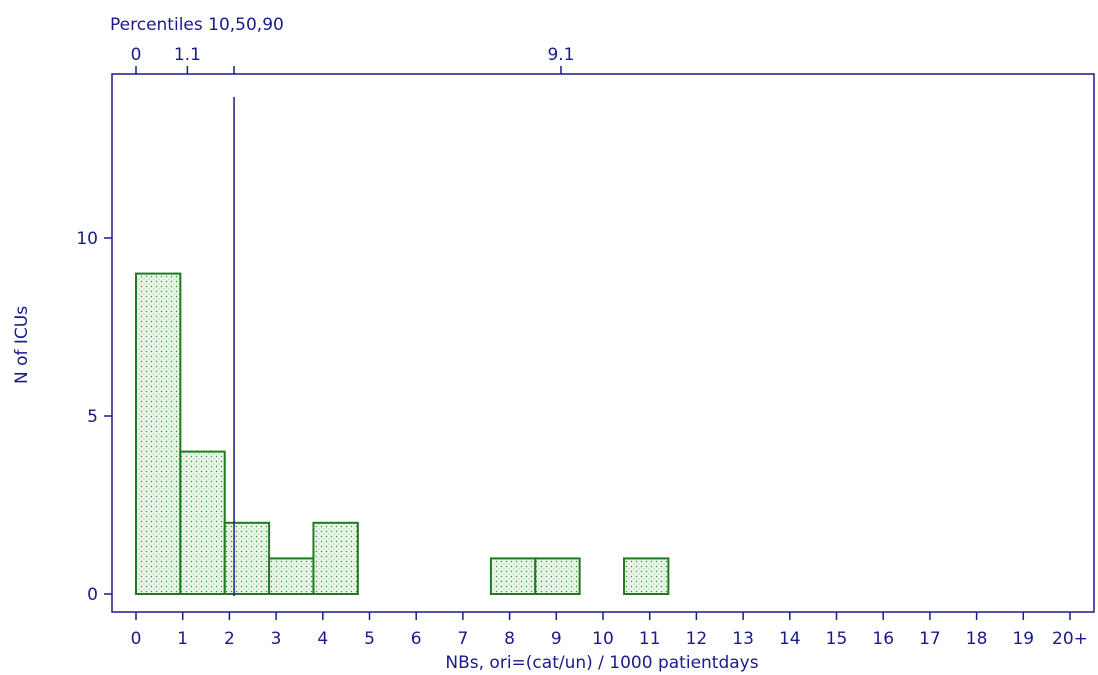 The width and height of the screenshot is (1098, 675). What do you see at coordinates (462, 639) in the screenshot?
I see `x-tick-label: 7` at bounding box center [462, 639].